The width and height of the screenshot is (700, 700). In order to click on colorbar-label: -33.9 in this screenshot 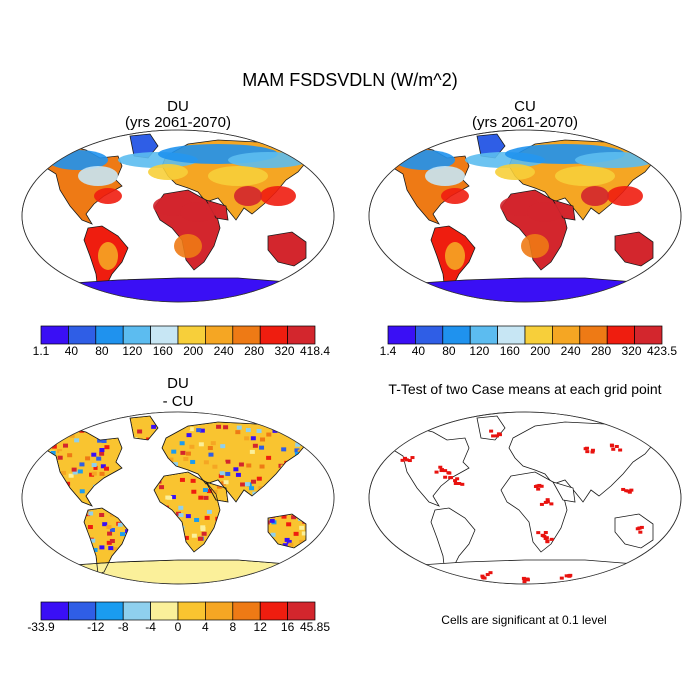, I will do `click(41, 627)`.